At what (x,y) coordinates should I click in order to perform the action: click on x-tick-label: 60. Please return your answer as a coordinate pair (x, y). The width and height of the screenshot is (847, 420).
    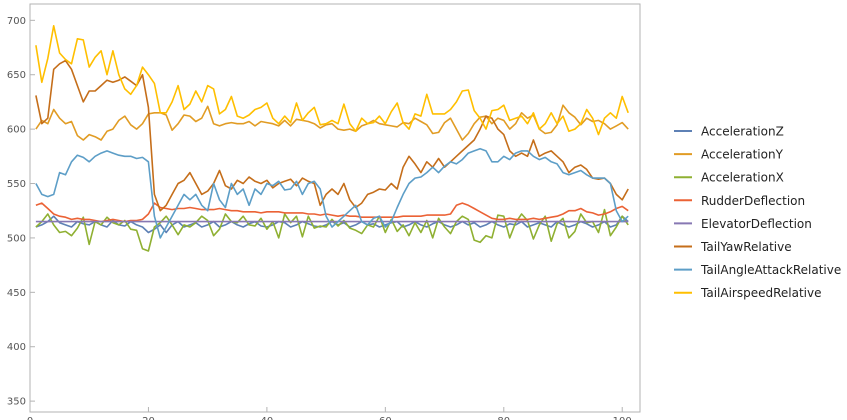
    Looking at the image, I should click on (385, 418).